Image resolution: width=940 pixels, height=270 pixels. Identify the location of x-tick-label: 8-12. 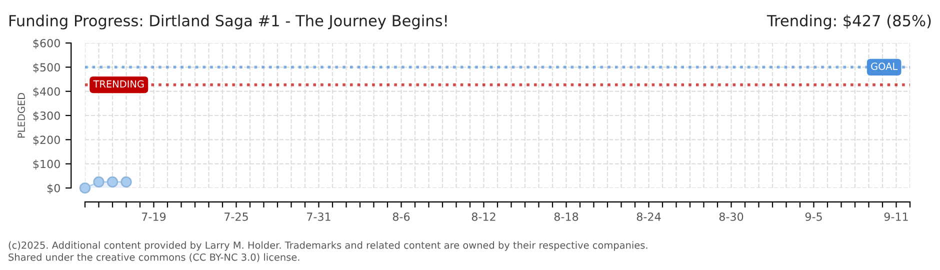
(484, 216).